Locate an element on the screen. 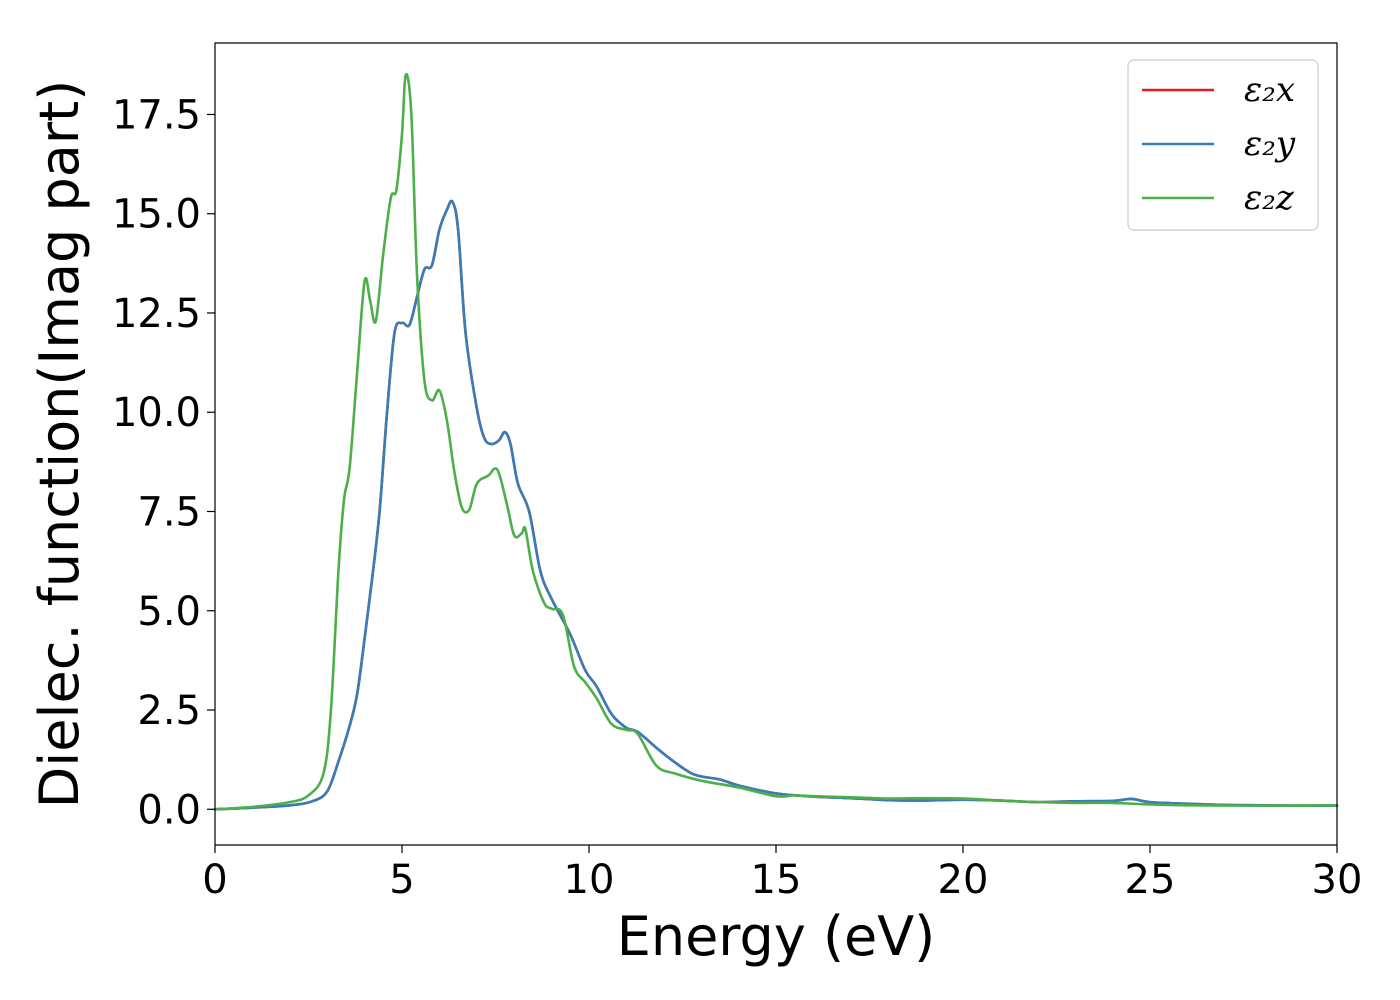  x-axis-ticks: 0 5 10 15 20 25 30 is located at coordinates (782, 874).